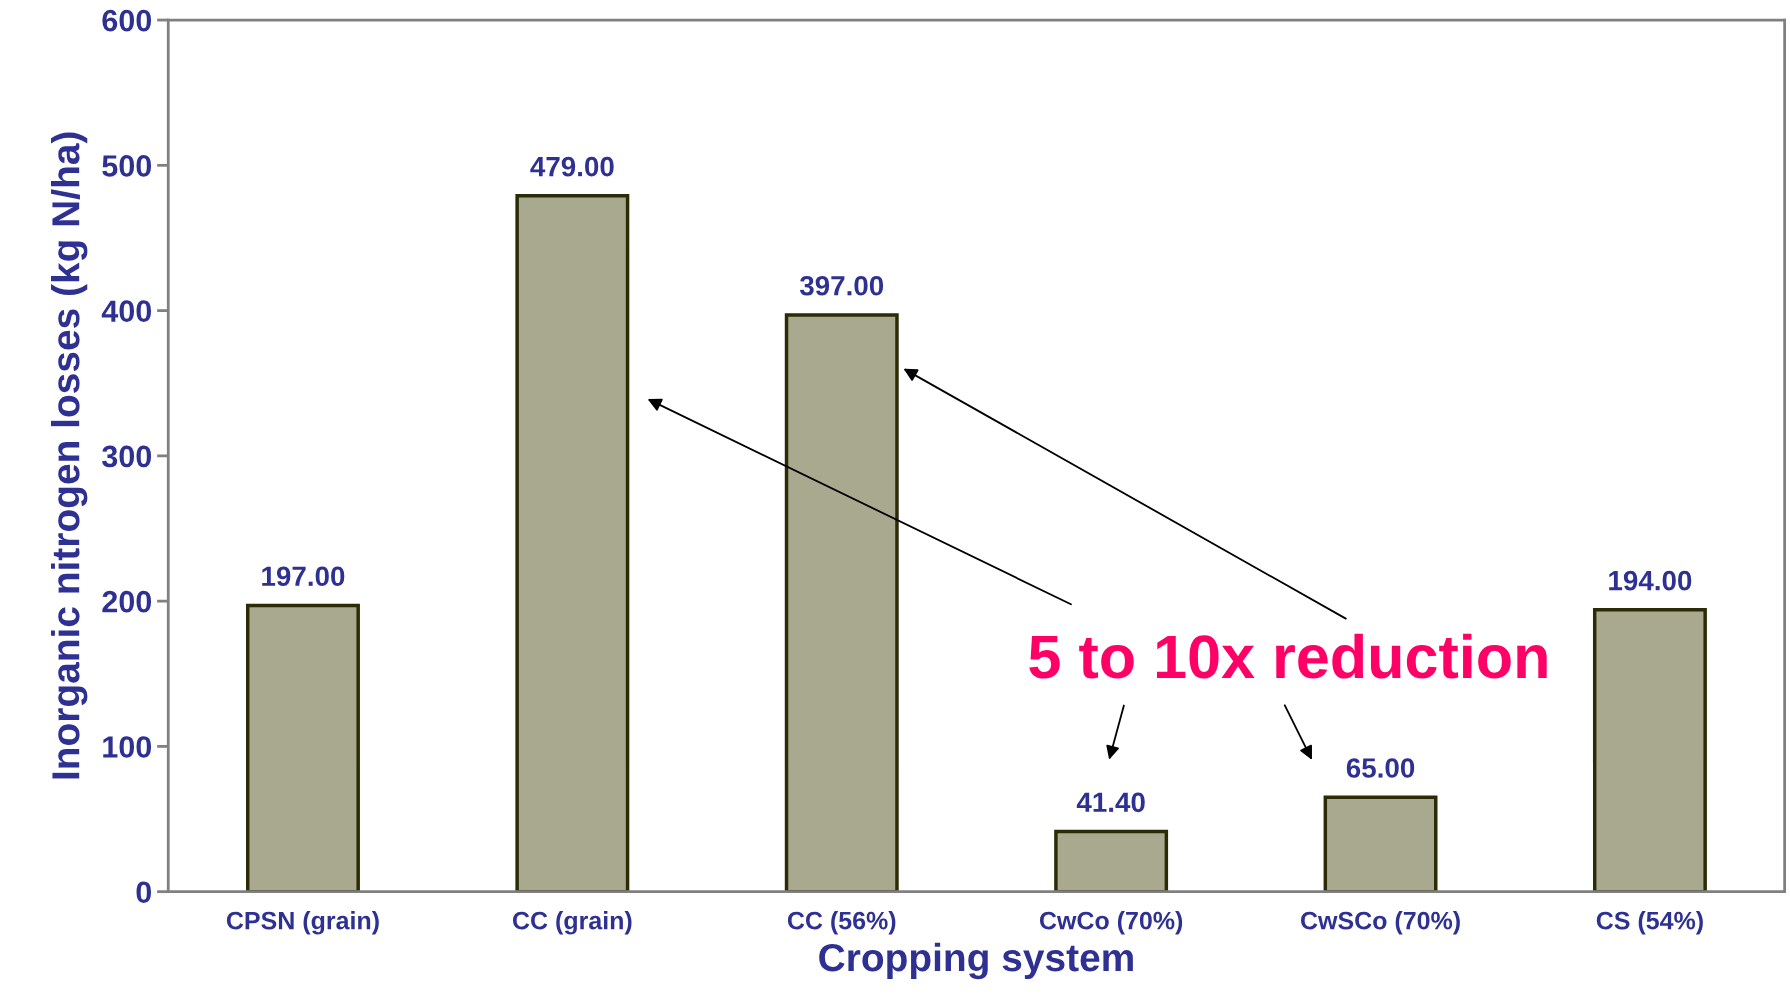 The width and height of the screenshot is (1790, 1003). What do you see at coordinates (127, 166) in the screenshot?
I see `y-tick-label: 500` at bounding box center [127, 166].